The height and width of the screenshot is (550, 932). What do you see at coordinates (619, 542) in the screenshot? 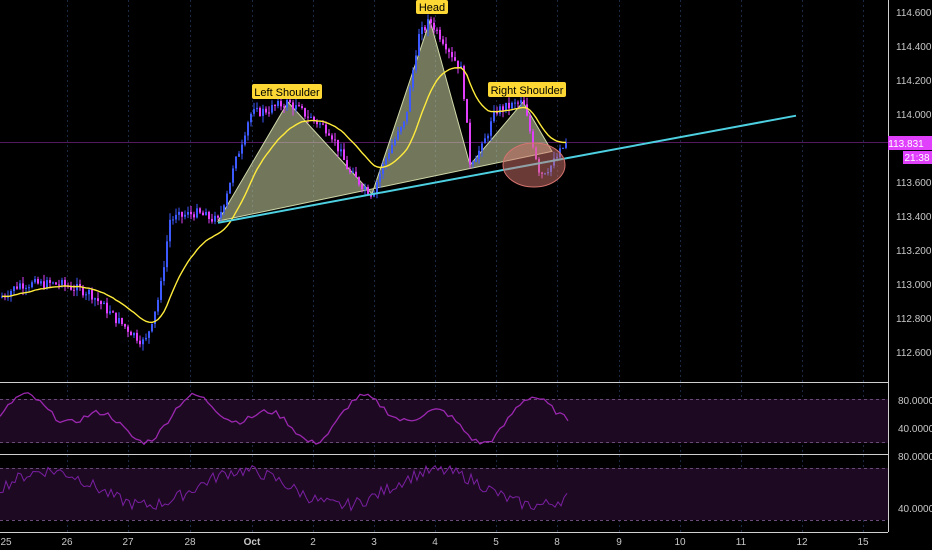
I see `date-label: 9` at bounding box center [619, 542].